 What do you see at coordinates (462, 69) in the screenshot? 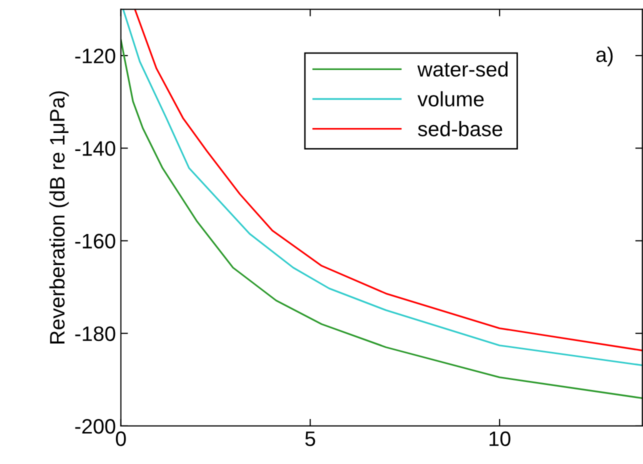
I see `legend-label: water-sed` at bounding box center [462, 69].